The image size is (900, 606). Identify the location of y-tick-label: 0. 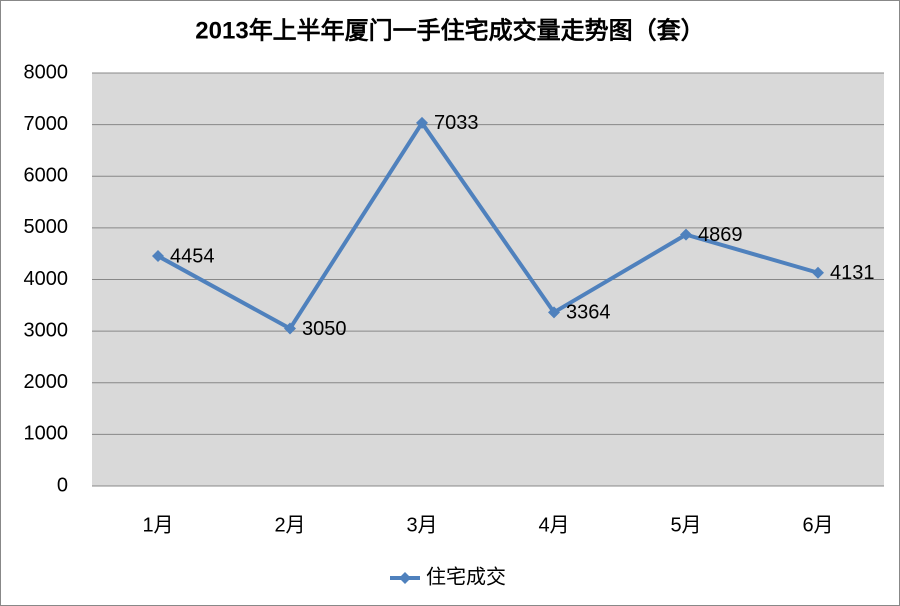
(62, 485).